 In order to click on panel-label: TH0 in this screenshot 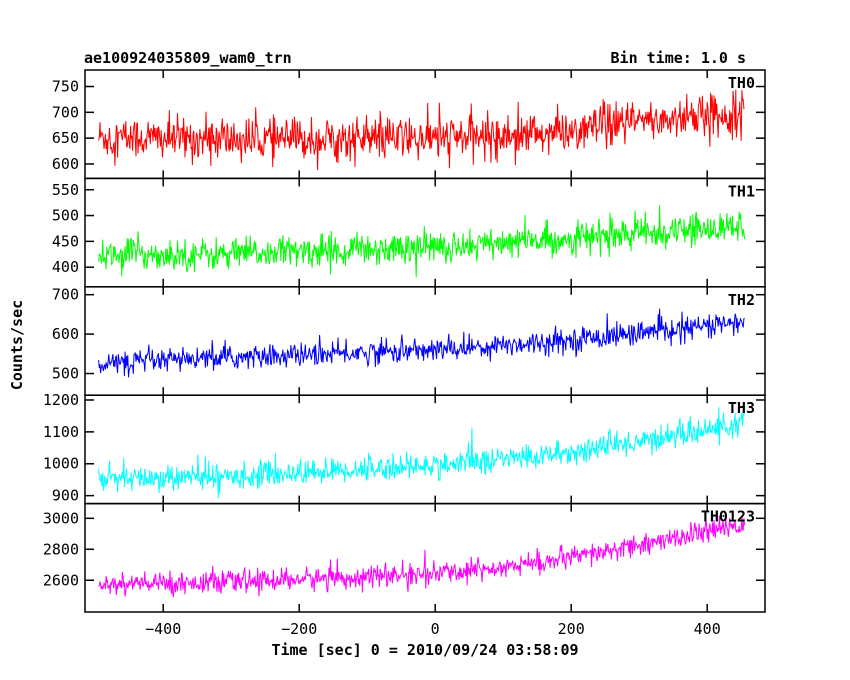, I will do `click(741, 83)`.